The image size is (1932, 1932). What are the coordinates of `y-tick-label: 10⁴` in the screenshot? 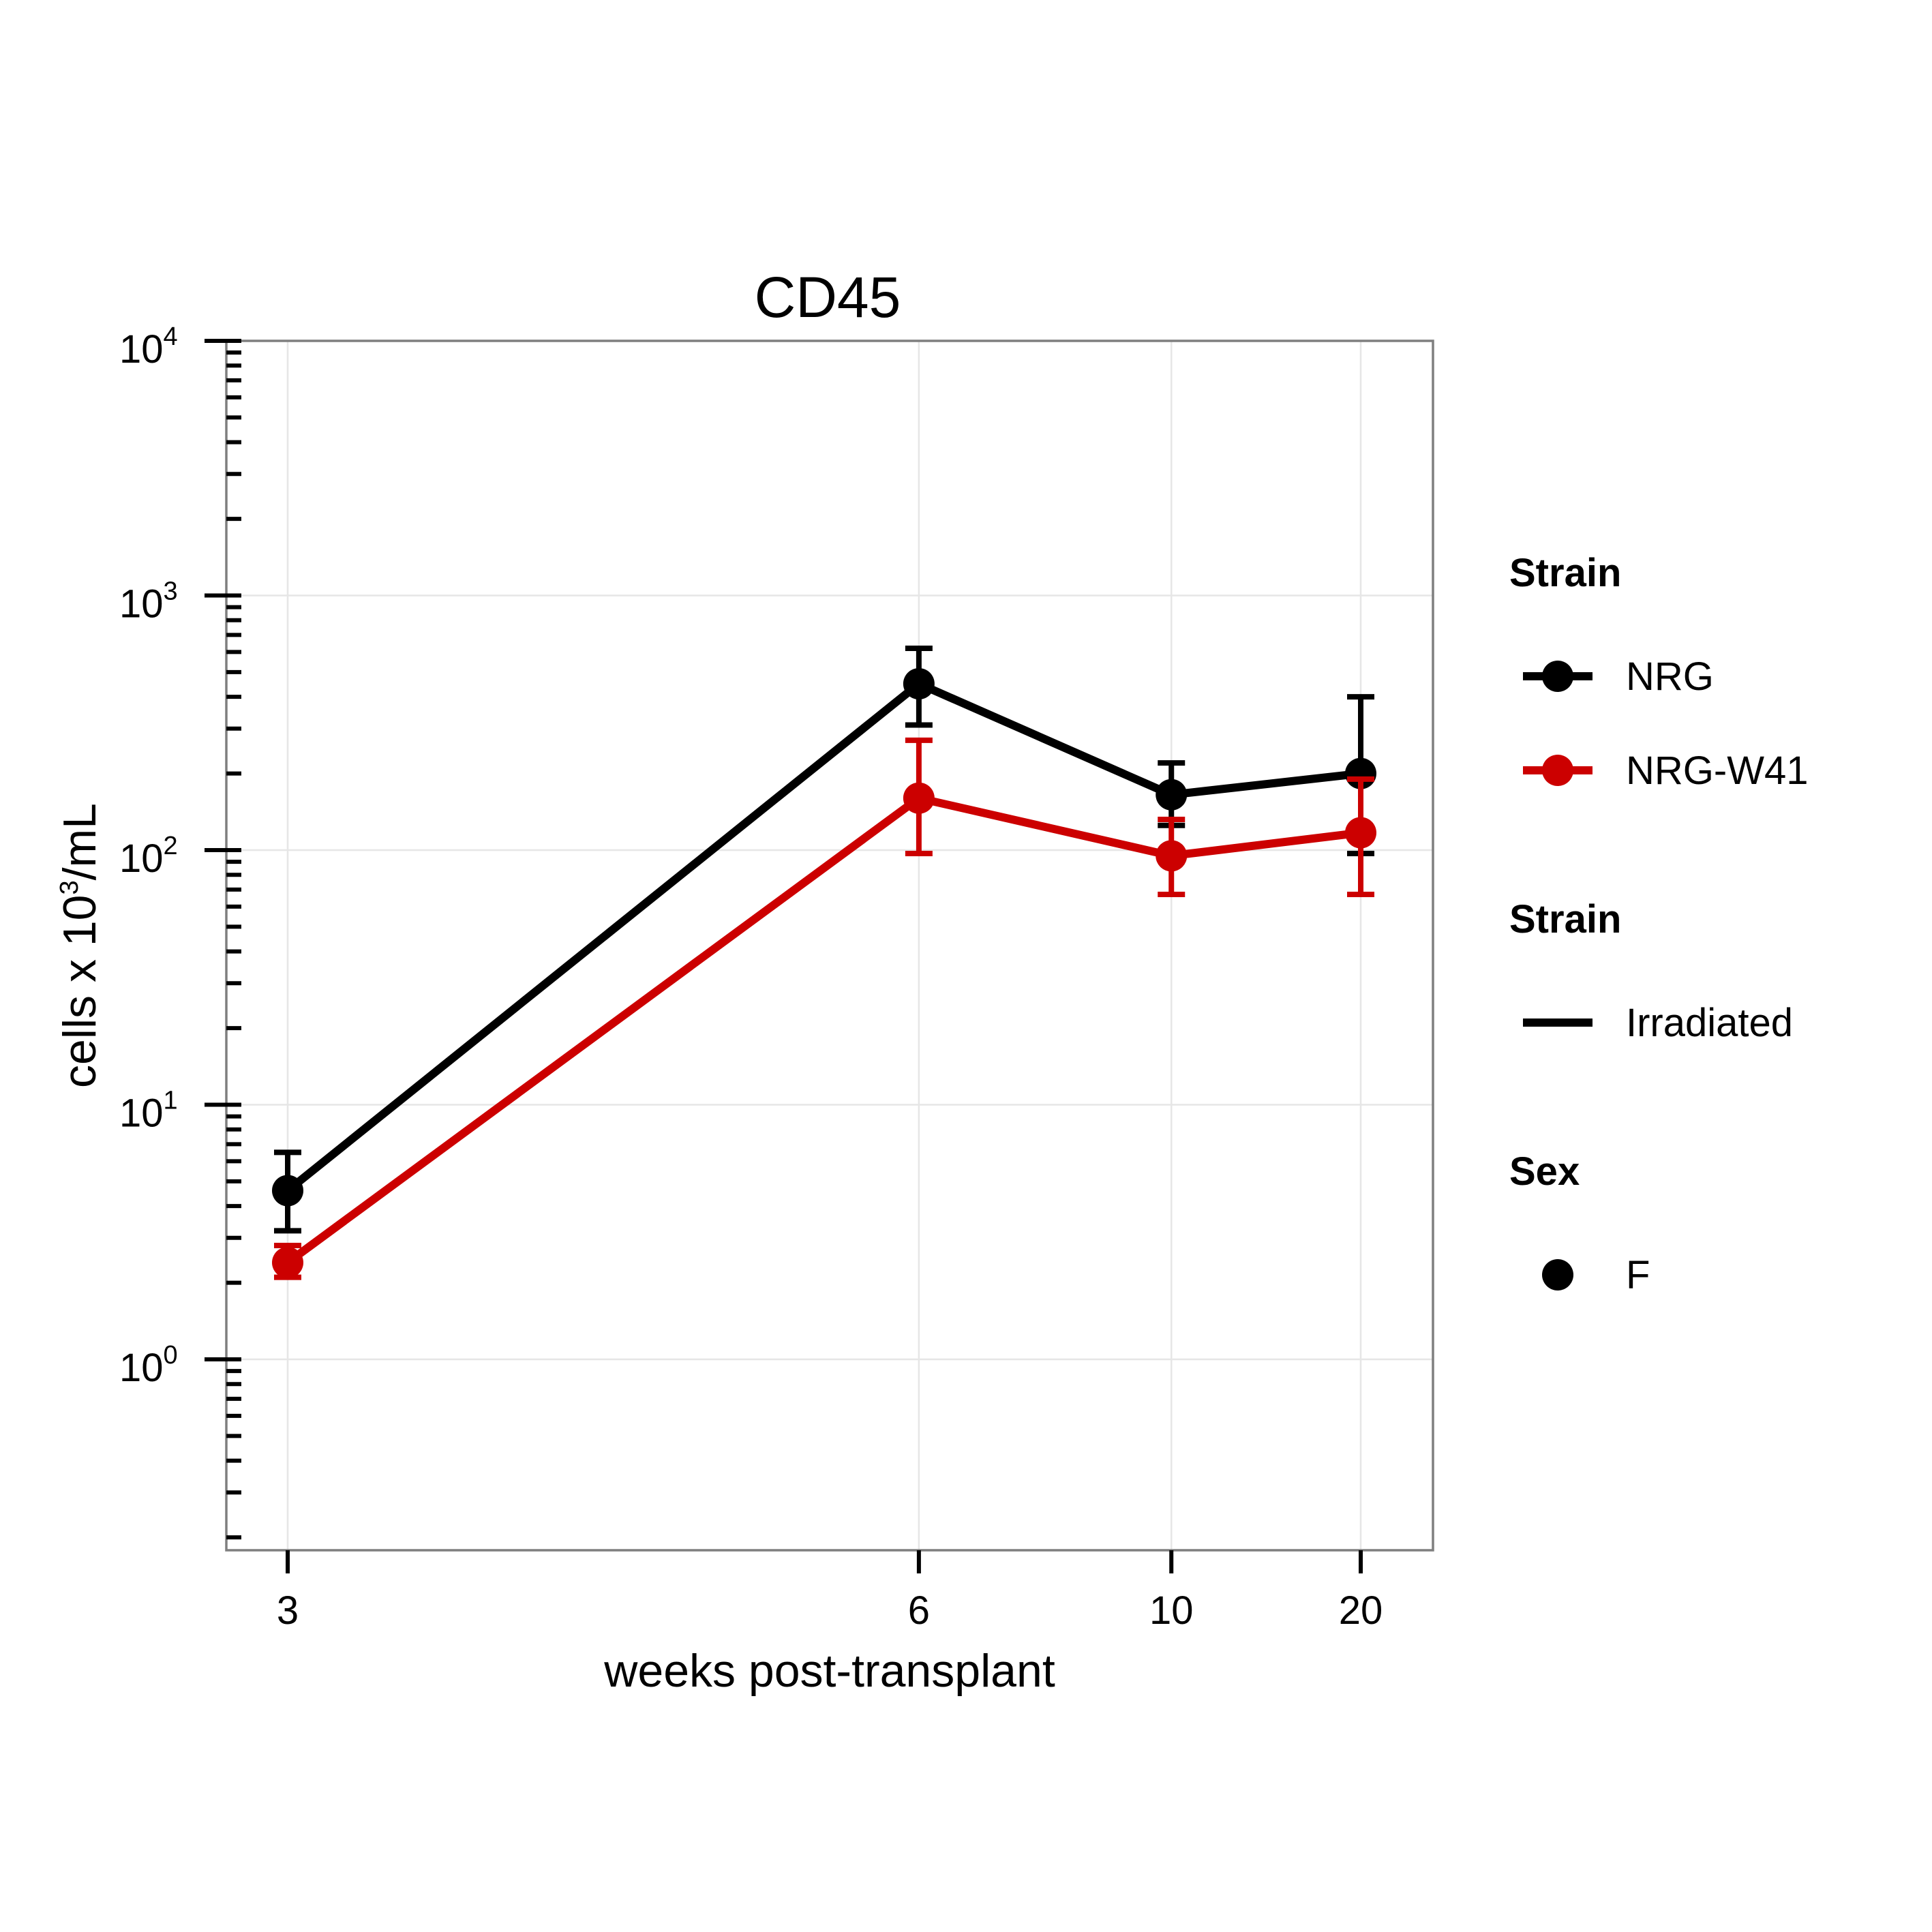 It's located at (148, 347).